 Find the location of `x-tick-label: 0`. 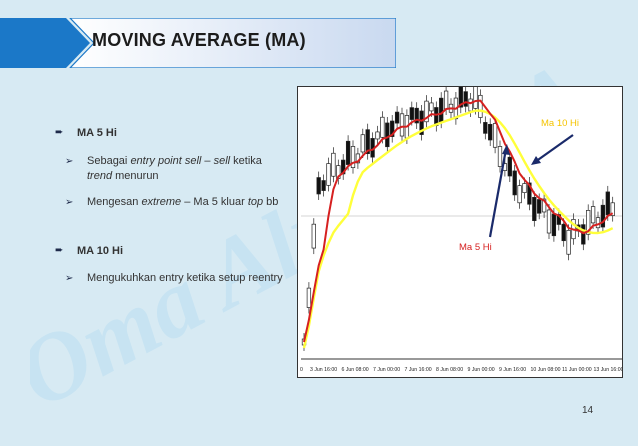

x-tick-label: 0 is located at coordinates (301, 370).